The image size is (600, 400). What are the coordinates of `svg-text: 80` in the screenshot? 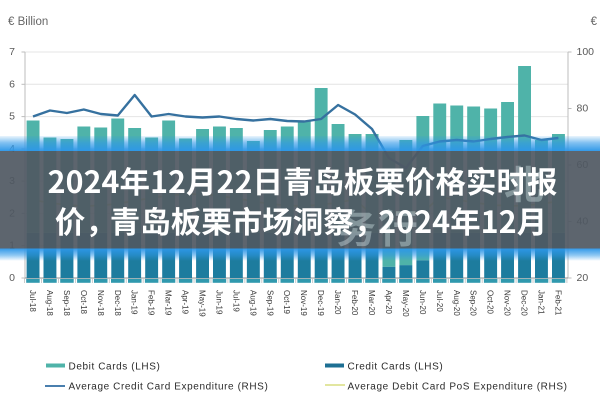 It's located at (583, 109).